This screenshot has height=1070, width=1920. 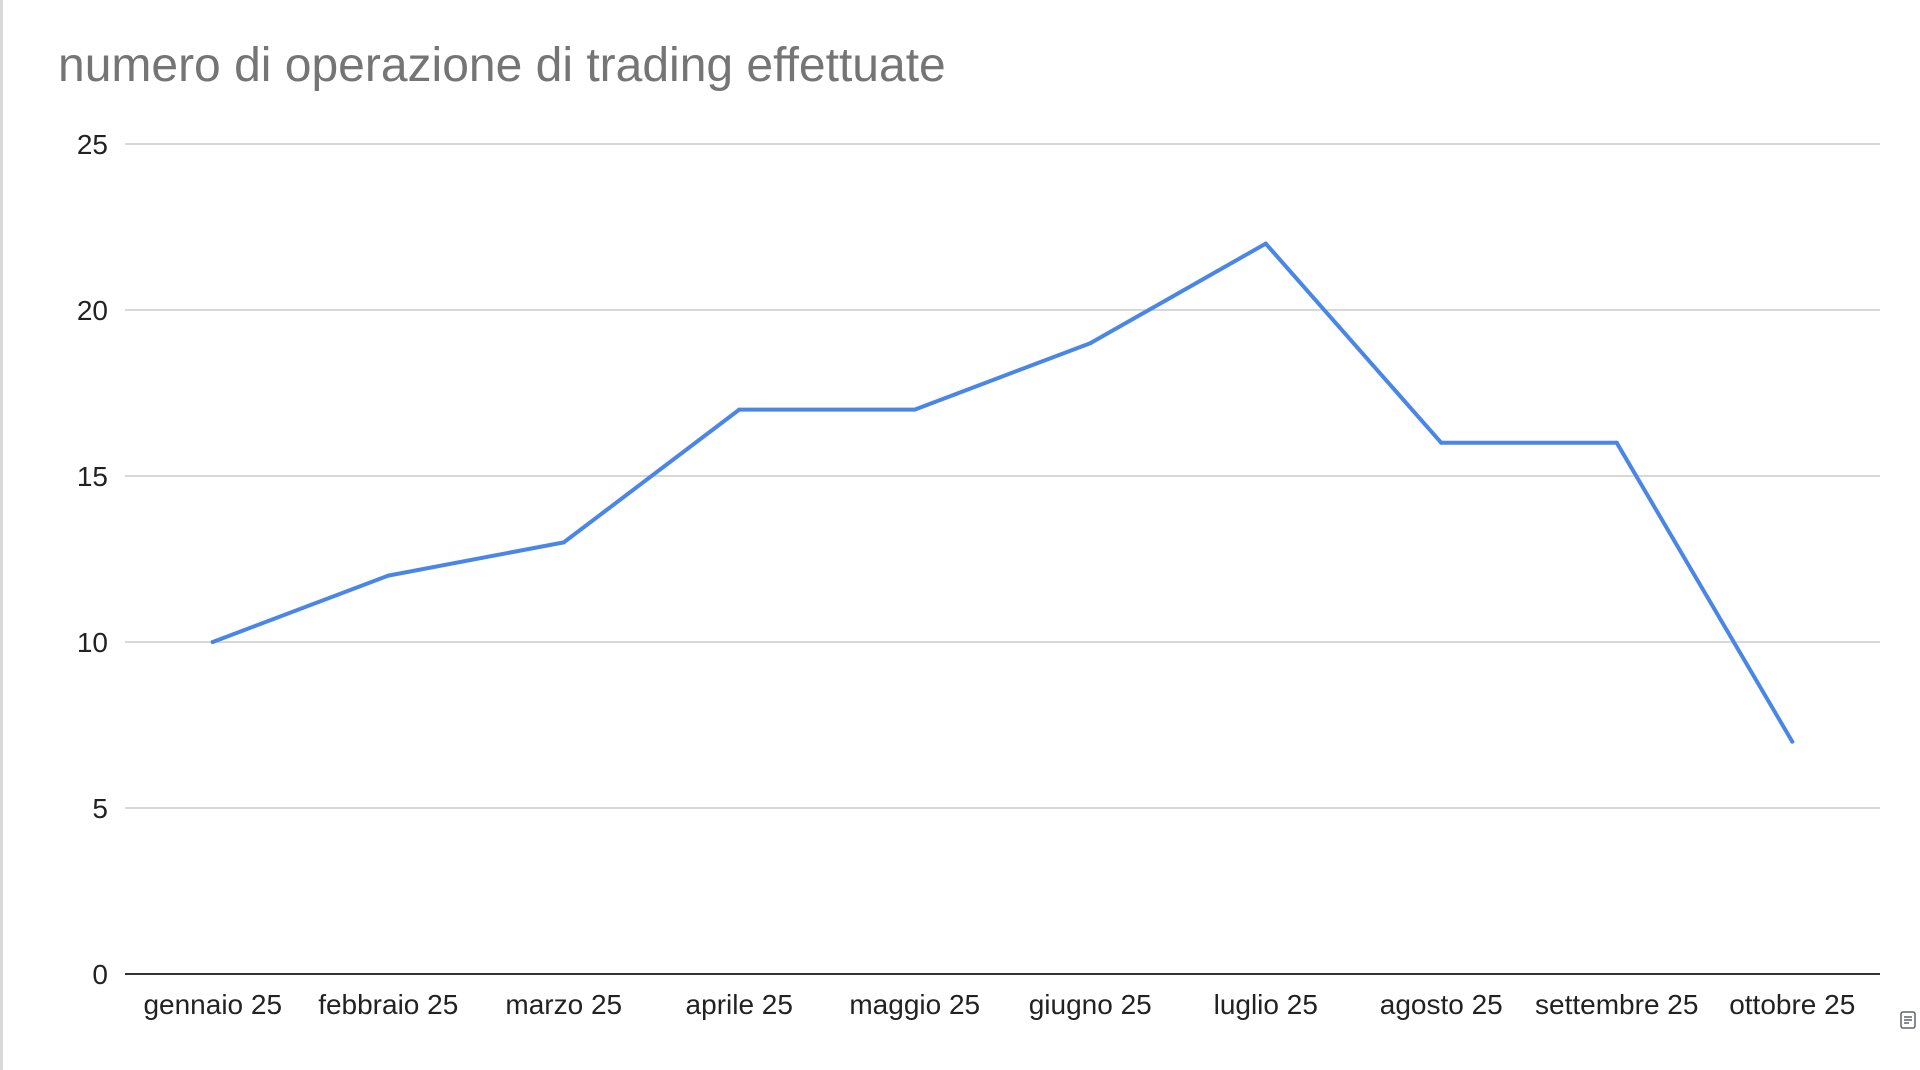 What do you see at coordinates (388, 1004) in the screenshot?
I see `x-tick-label: febbraio 25` at bounding box center [388, 1004].